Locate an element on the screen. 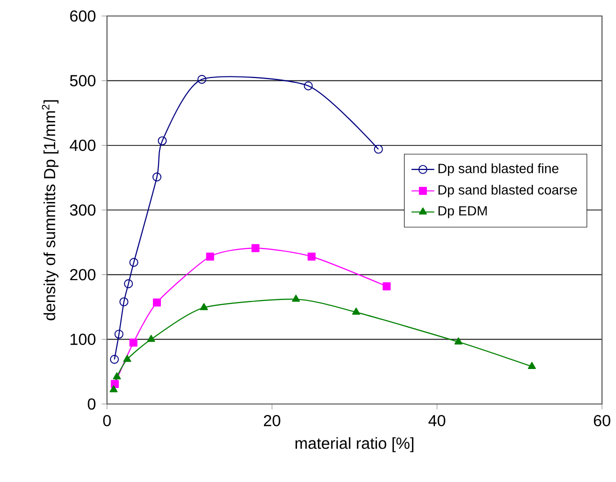  x-tick-label: 20 is located at coordinates (272, 420).